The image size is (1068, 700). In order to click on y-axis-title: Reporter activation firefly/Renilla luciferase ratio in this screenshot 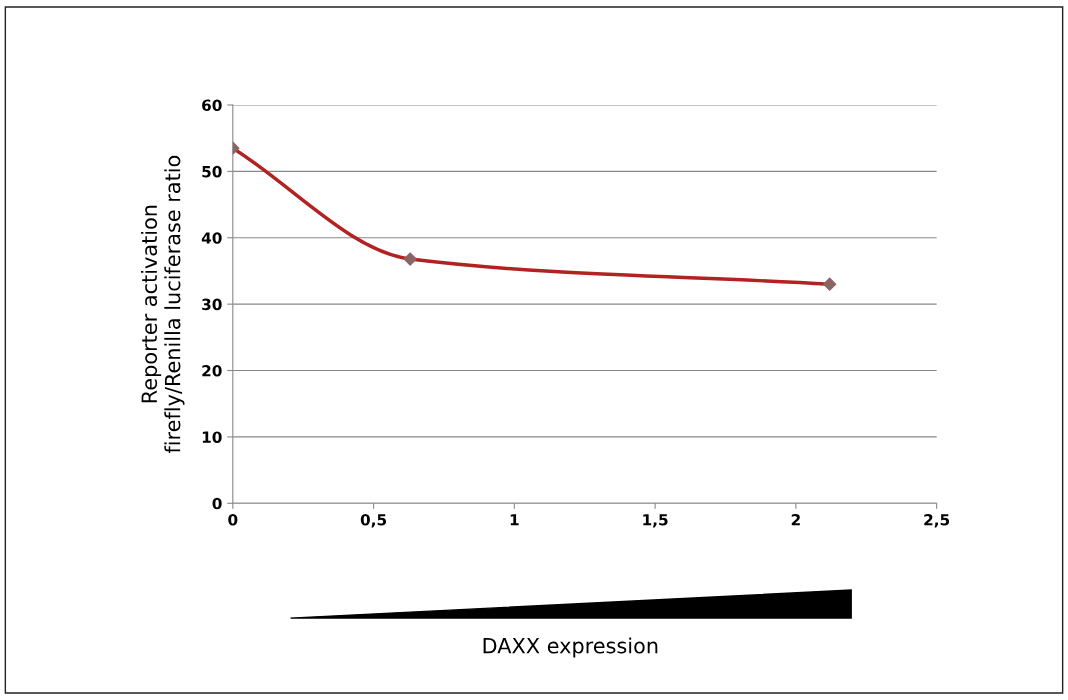, I will do `click(162, 304)`.